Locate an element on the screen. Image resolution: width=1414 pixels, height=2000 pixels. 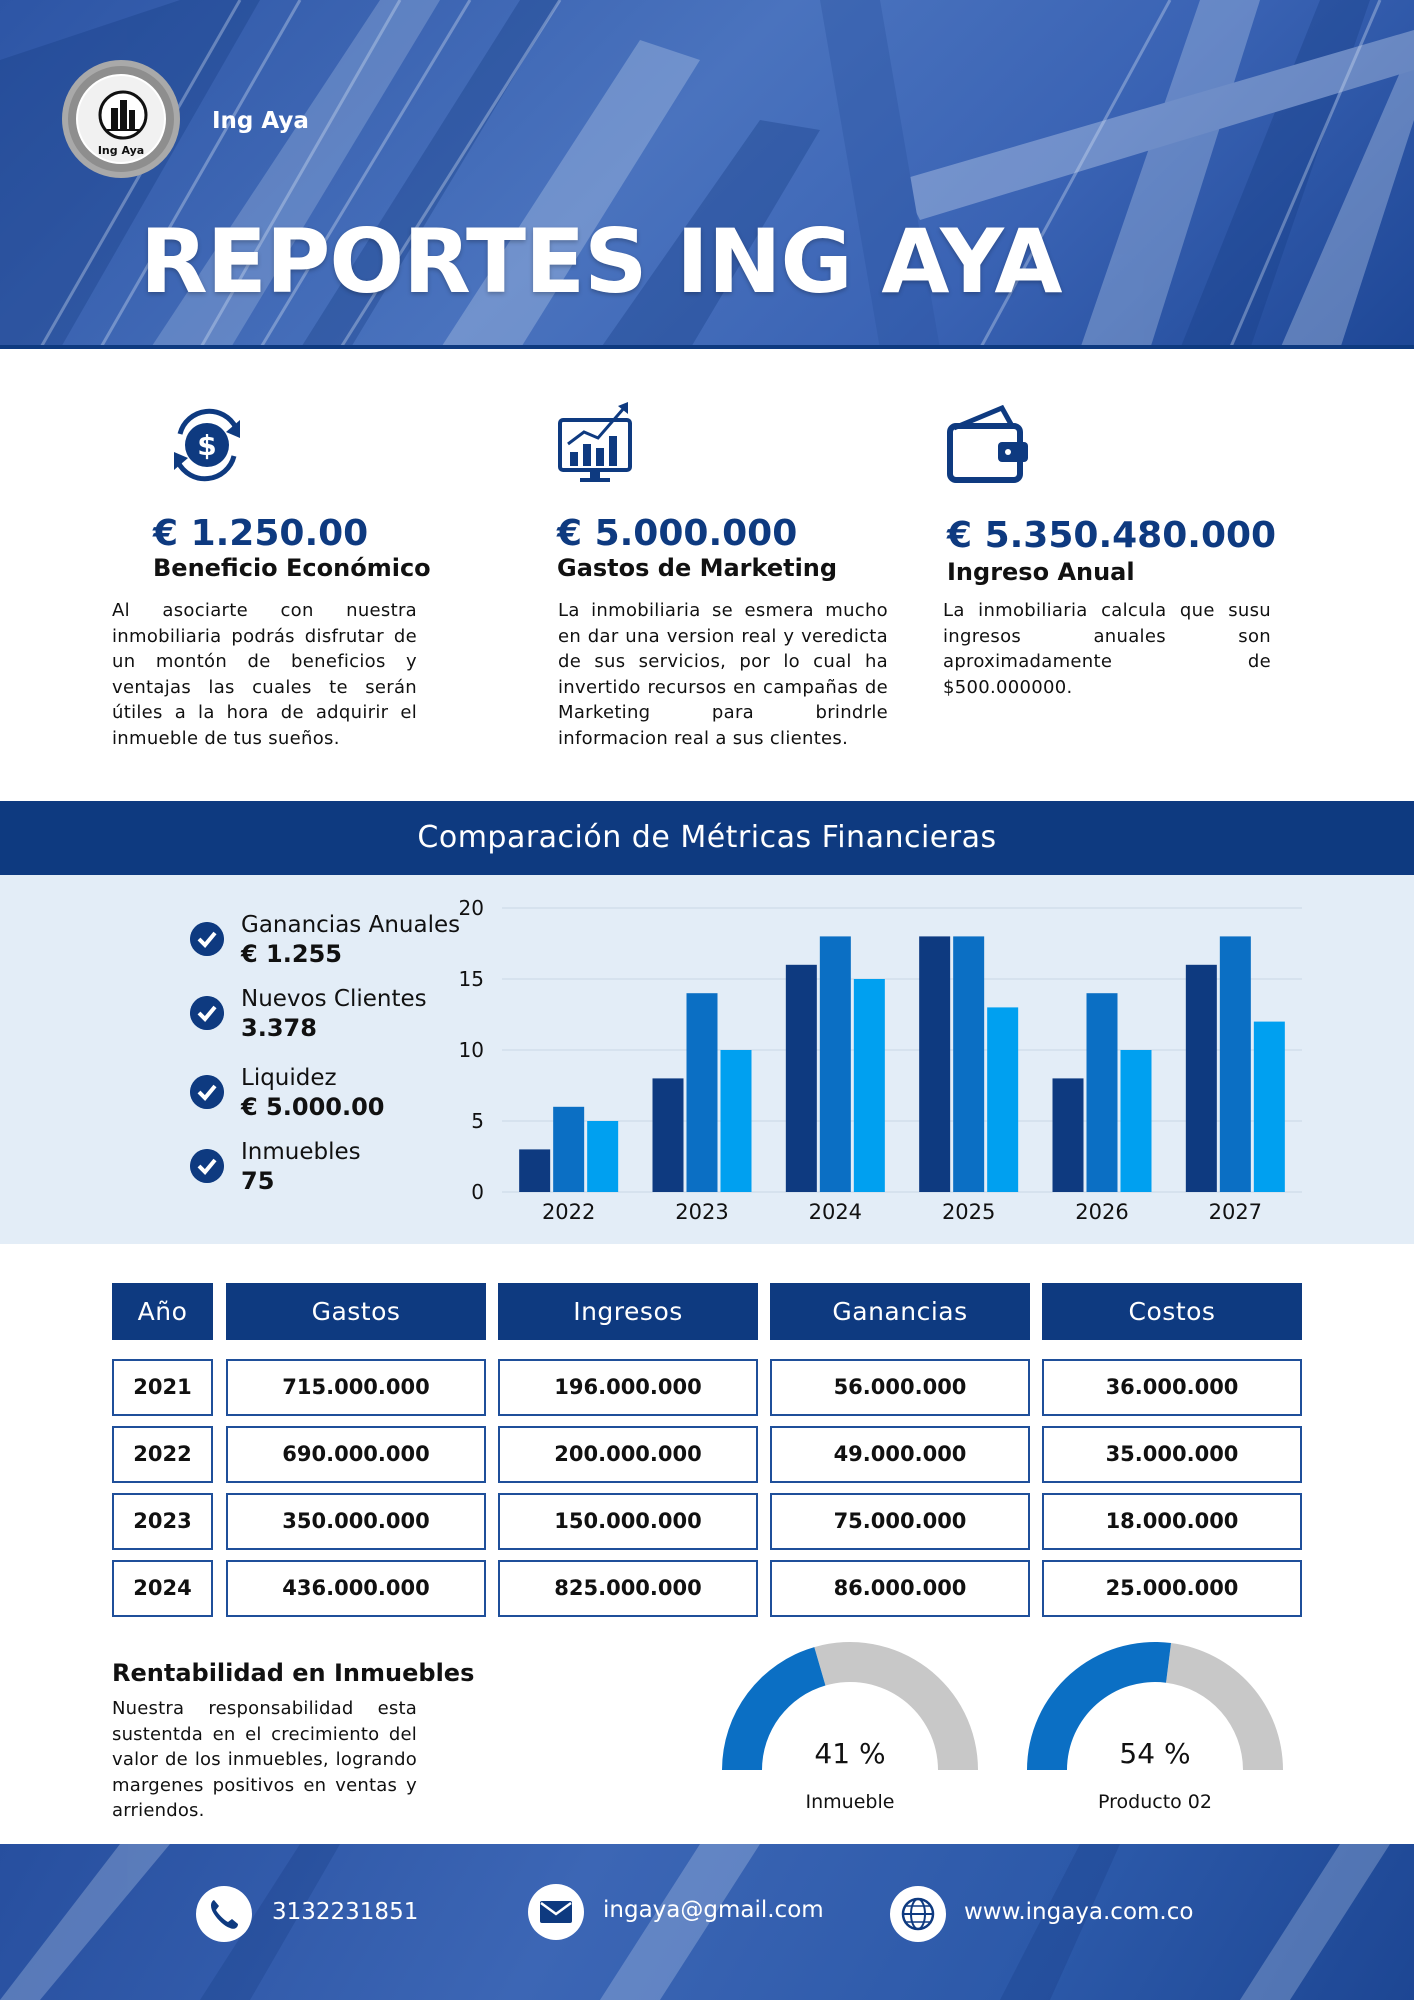
y-tick-label: 10 is located at coordinates (471, 1050).